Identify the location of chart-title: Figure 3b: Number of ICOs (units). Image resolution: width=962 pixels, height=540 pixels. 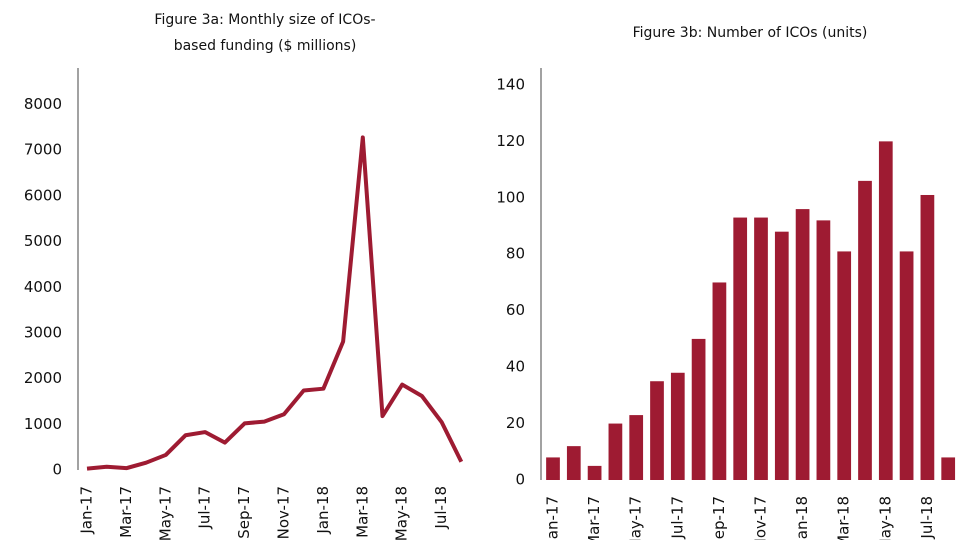
(750, 33).